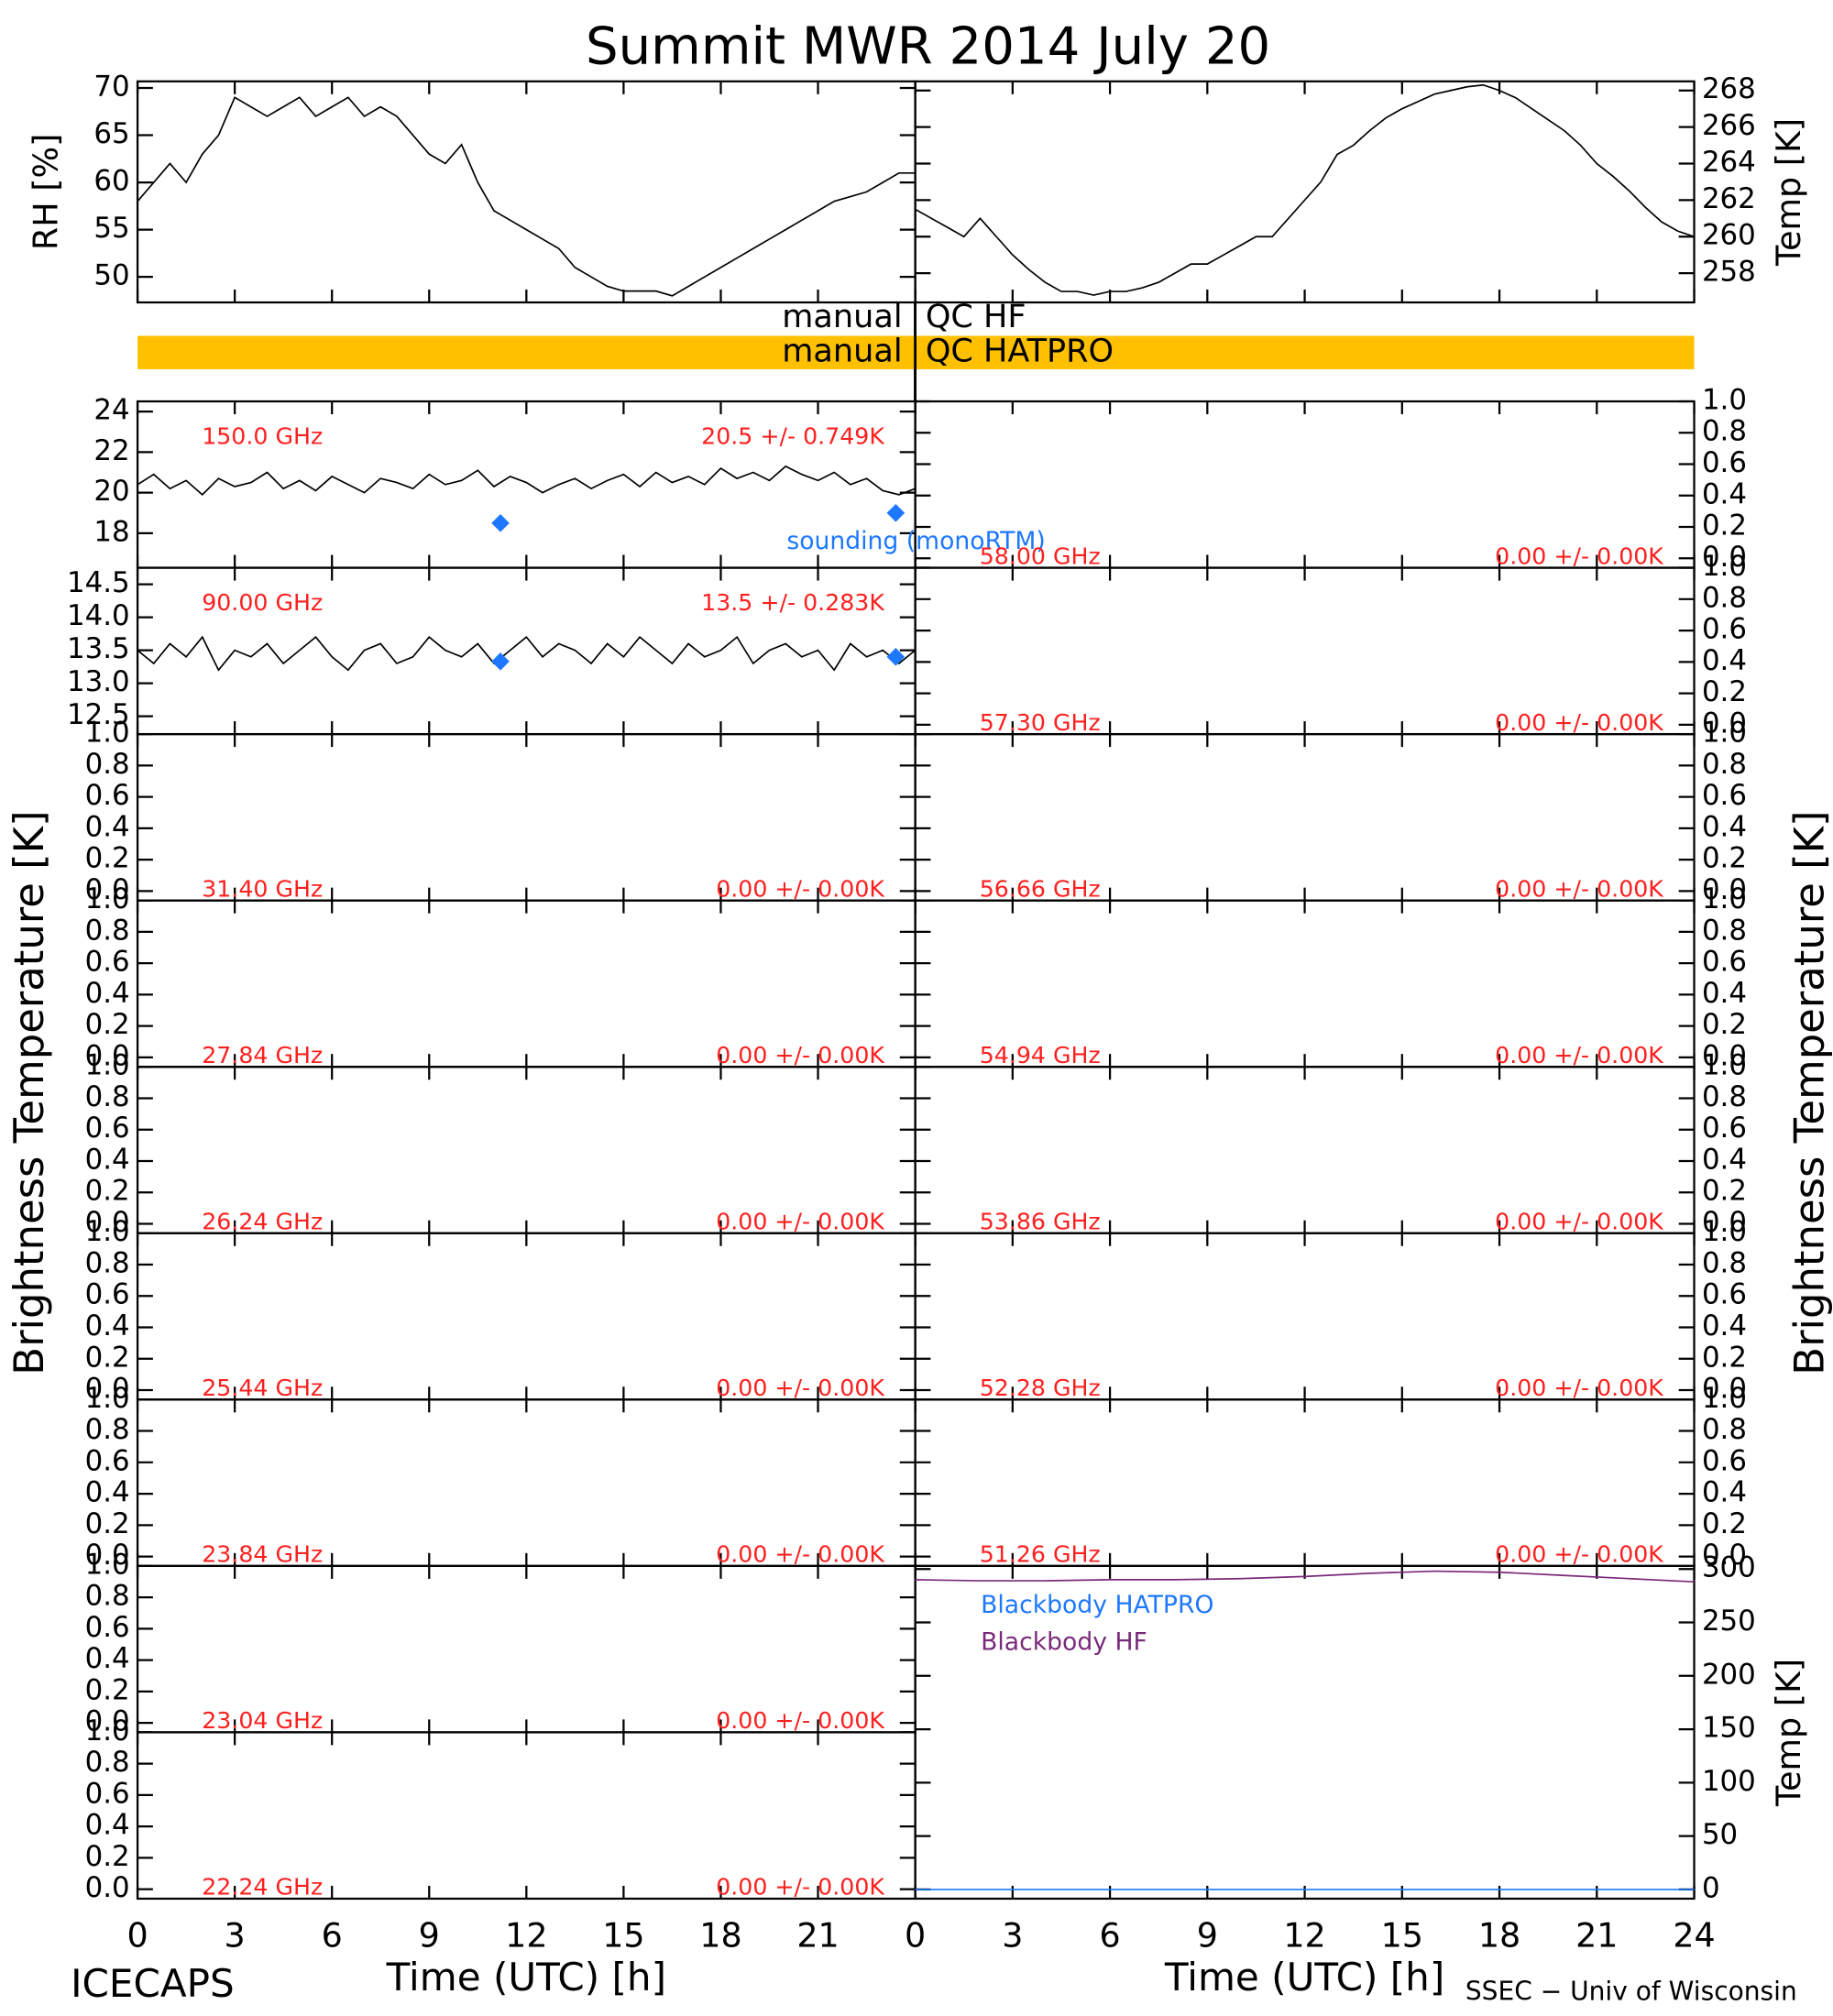 The width and height of the screenshot is (1833, 2016). I want to click on y-axis-title: Temp [K], so click(1788, 192).